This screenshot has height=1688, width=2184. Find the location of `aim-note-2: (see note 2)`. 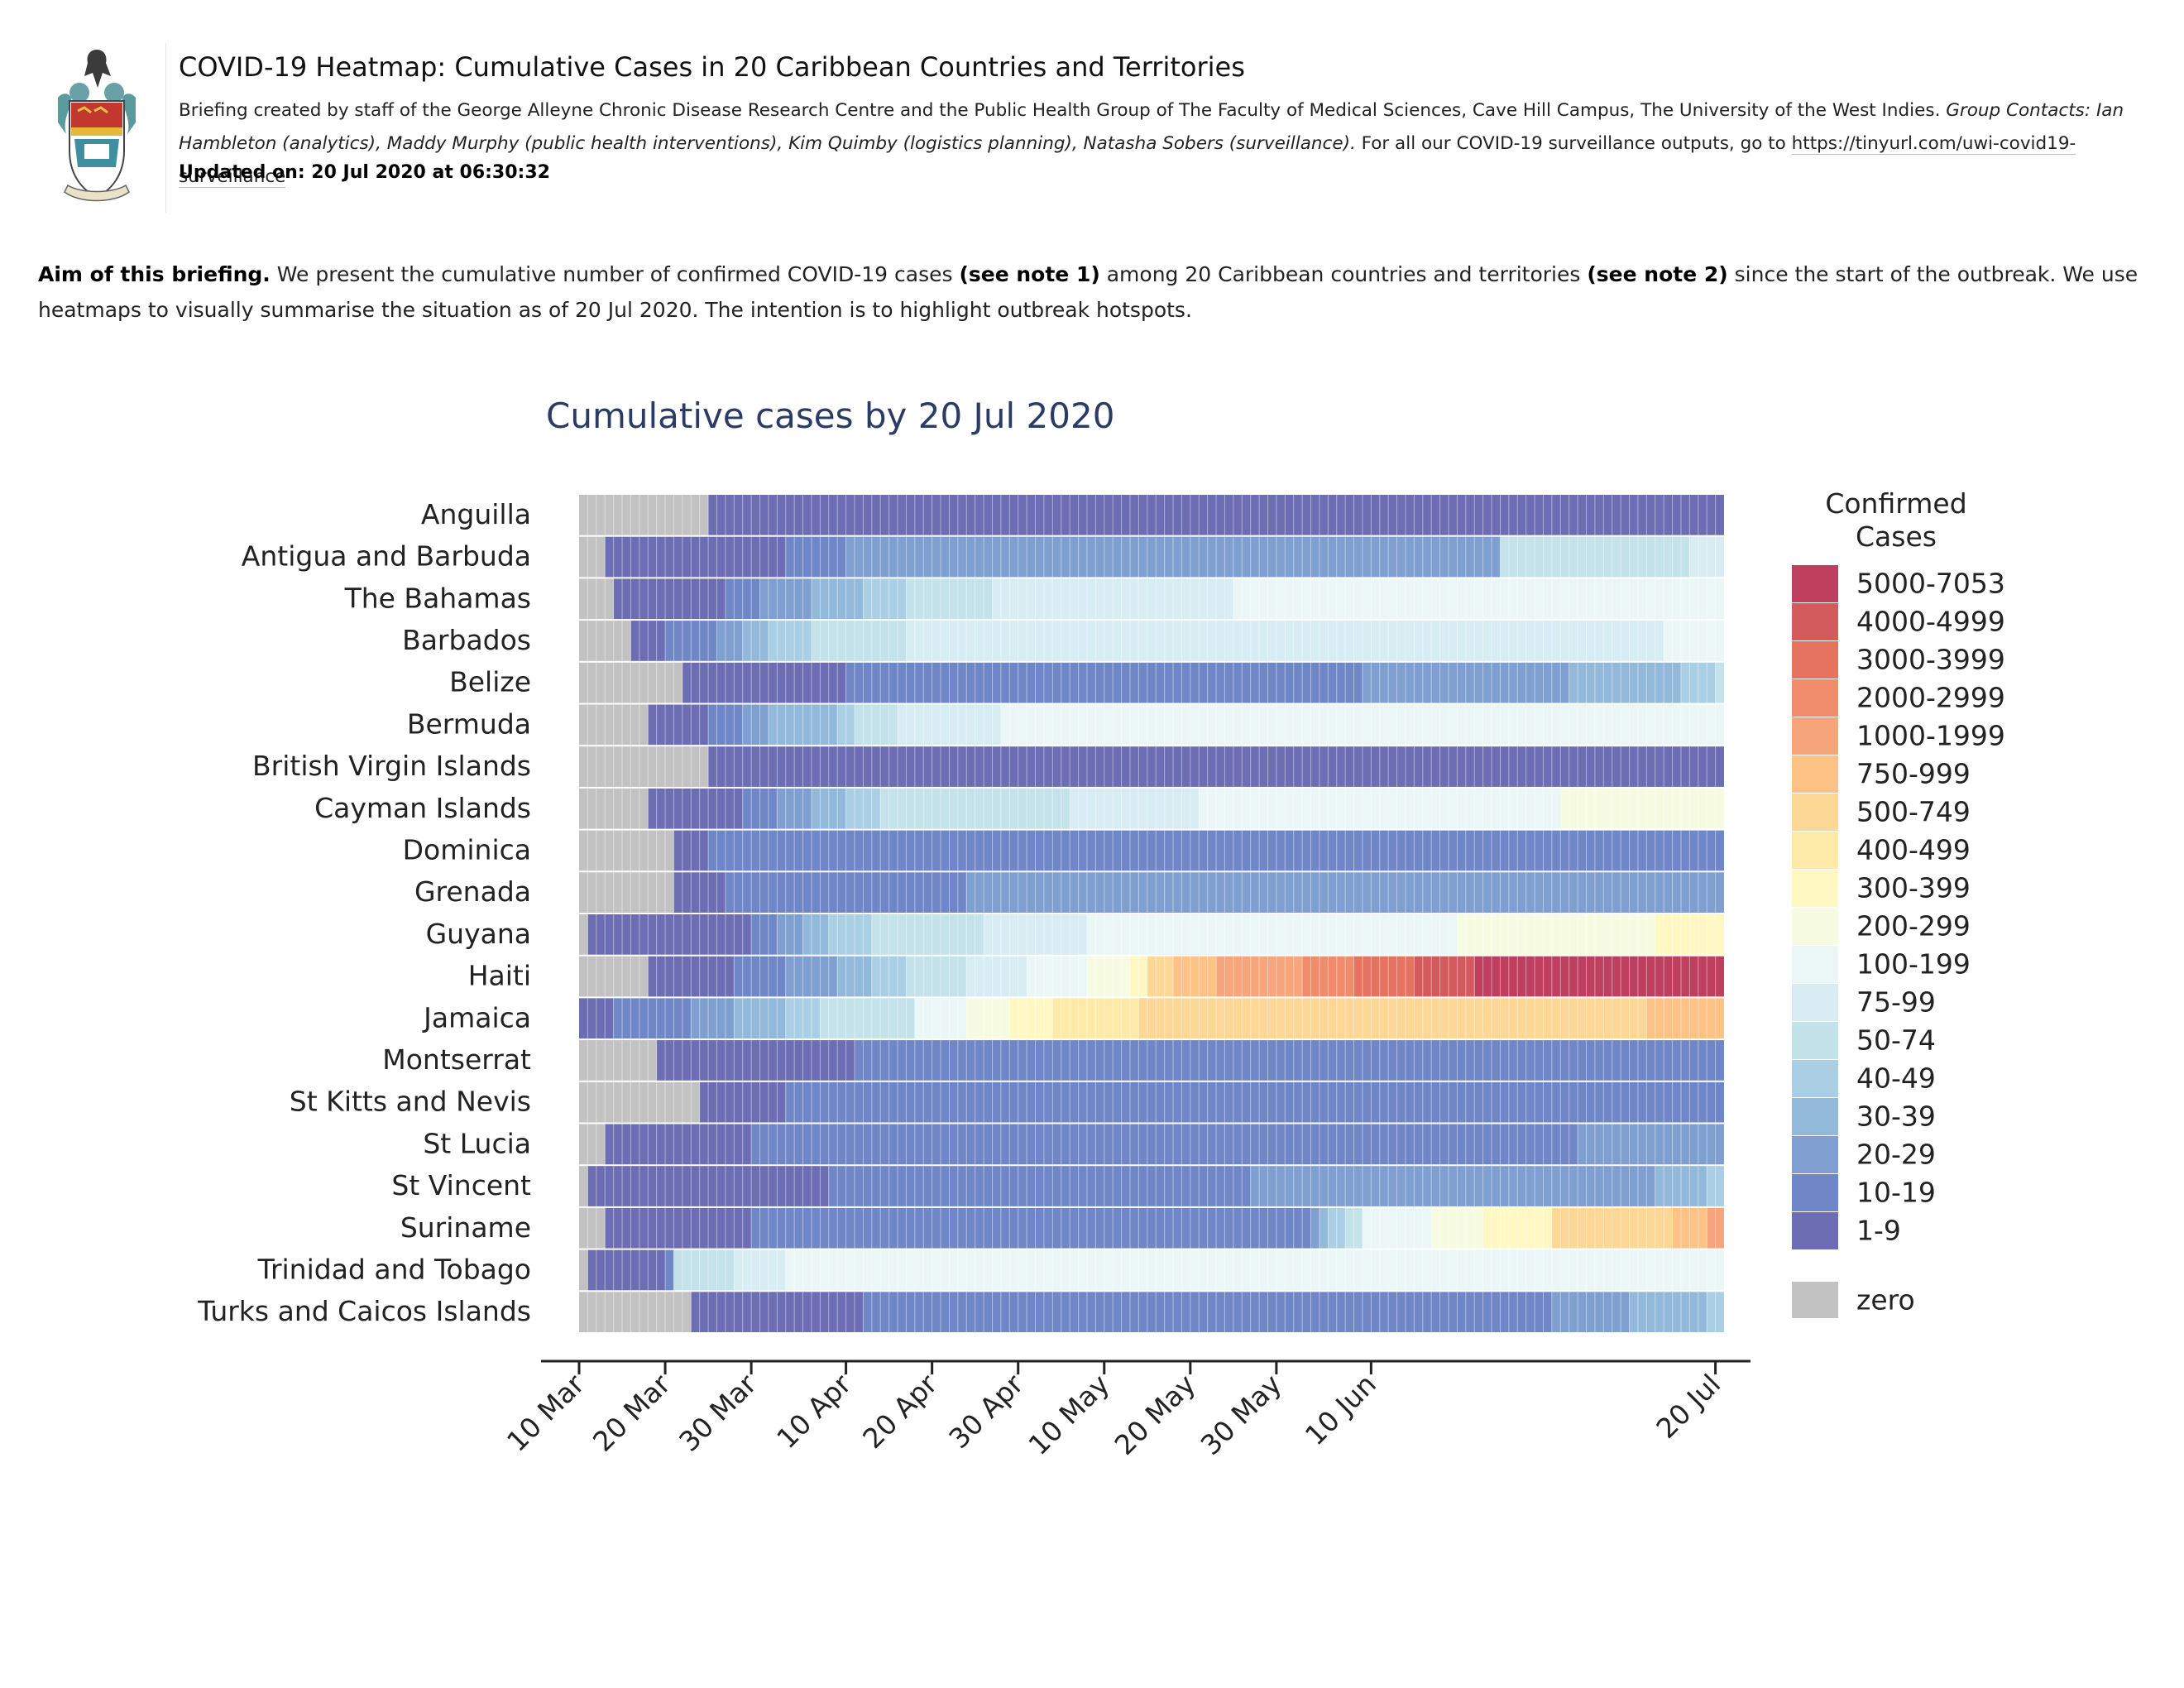

aim-note-2: (see note 2) is located at coordinates (1657, 274).